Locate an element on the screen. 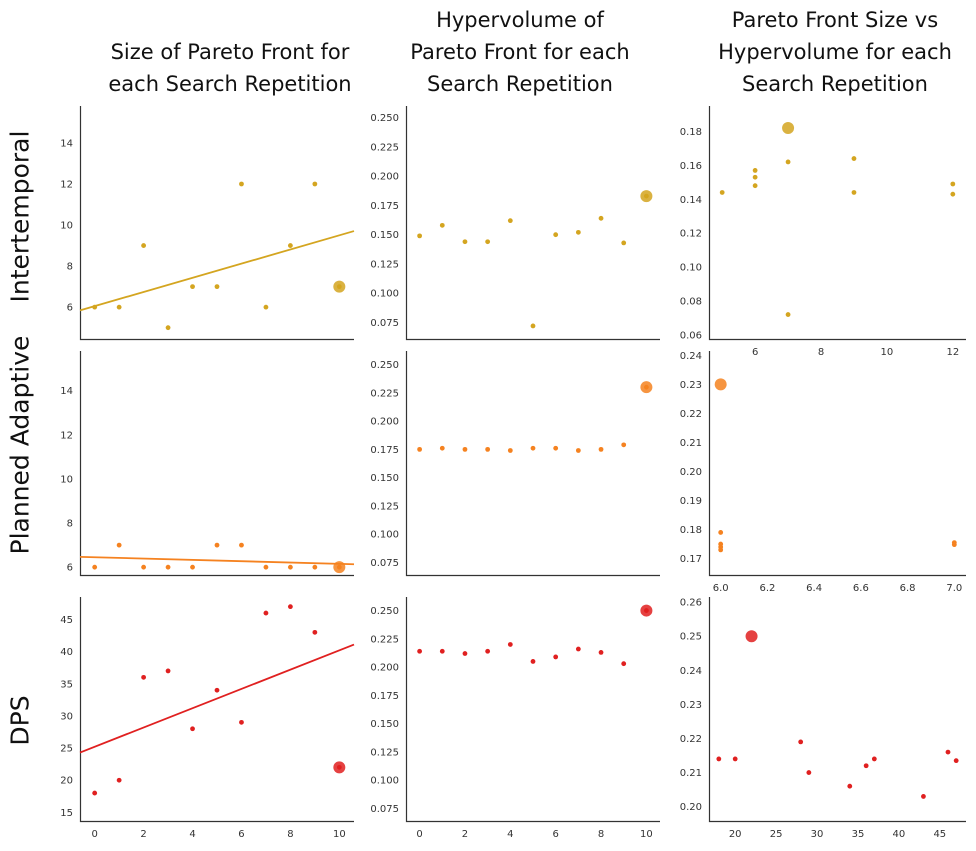  y-tick-label: 12 is located at coordinates (66, 185).